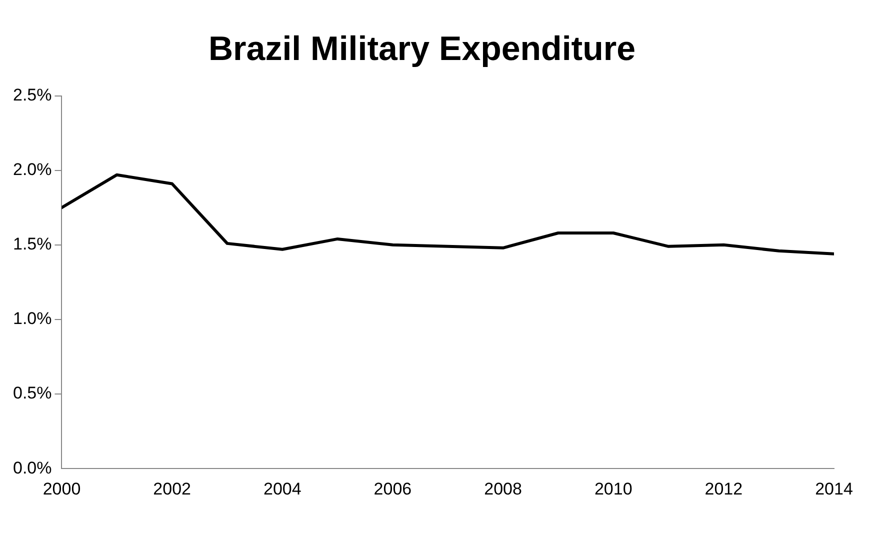 Image resolution: width=874 pixels, height=533 pixels. I want to click on y-tick-label: 0.5%, so click(32, 393).